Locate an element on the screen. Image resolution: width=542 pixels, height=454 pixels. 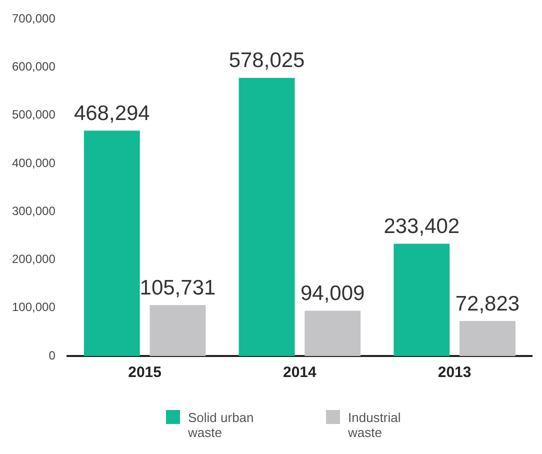
data-label: 105,731 is located at coordinates (178, 288).